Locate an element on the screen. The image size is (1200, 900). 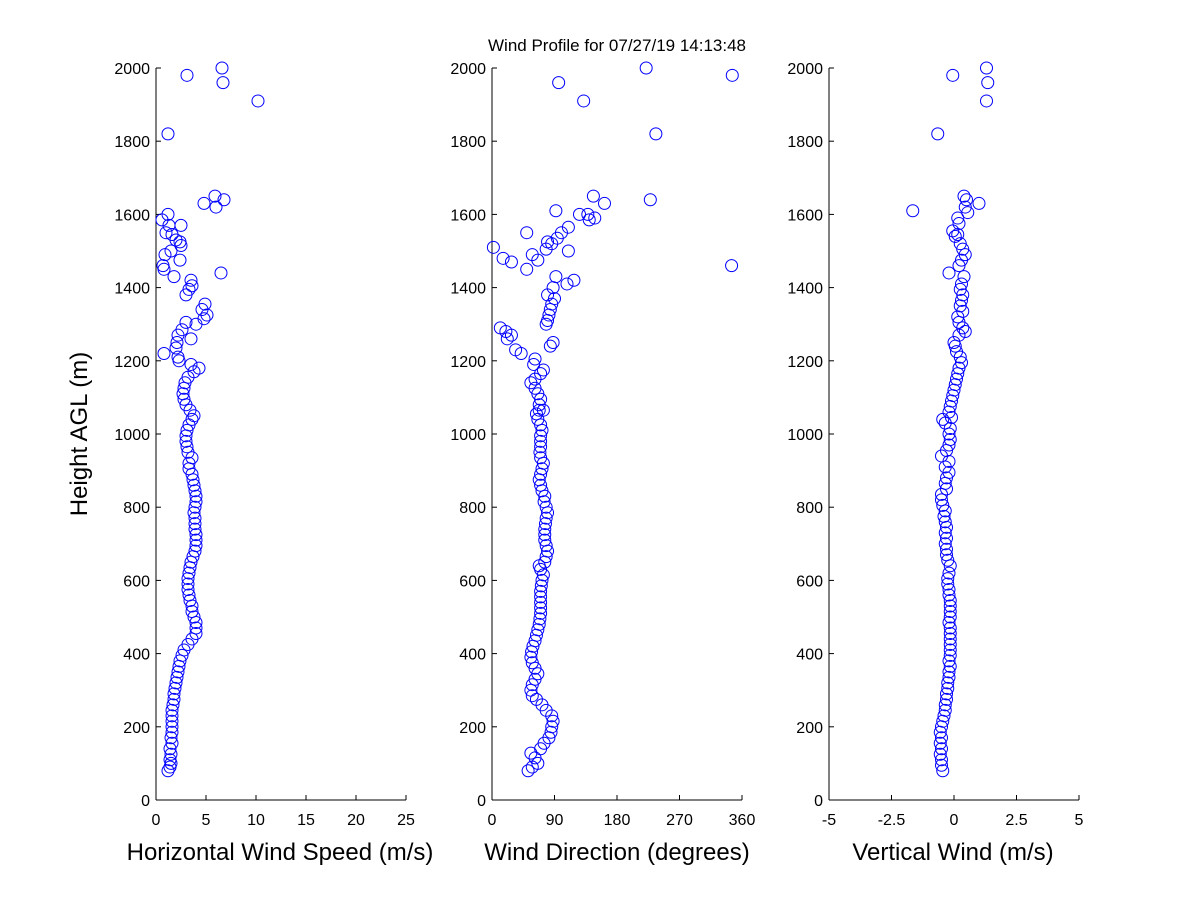
x-tick-label-wind-direction: 0 is located at coordinates (492, 820).